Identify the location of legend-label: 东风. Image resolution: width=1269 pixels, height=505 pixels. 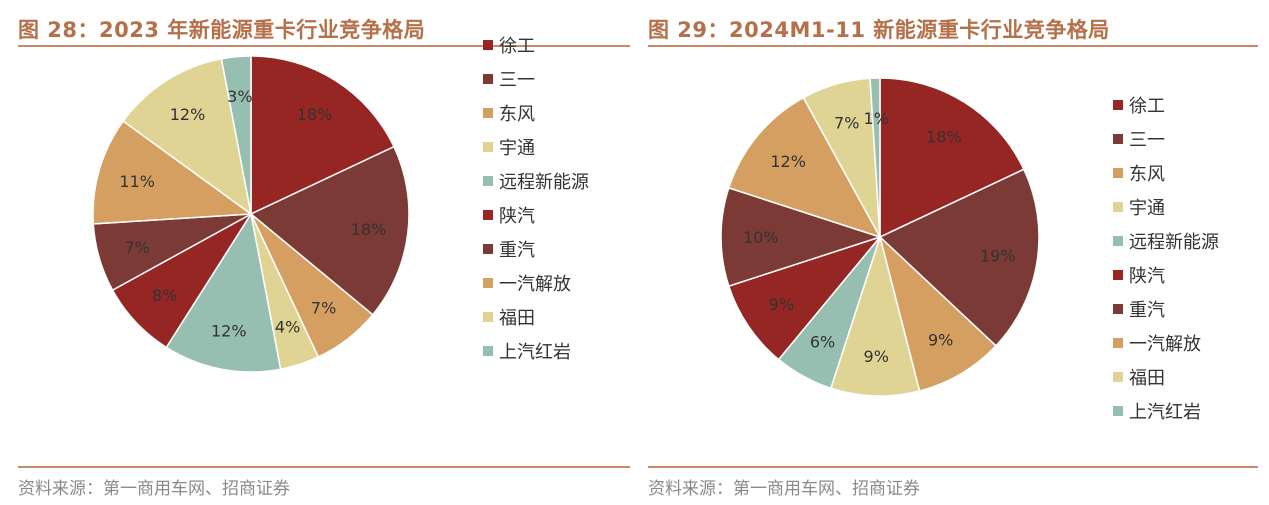
(517, 114).